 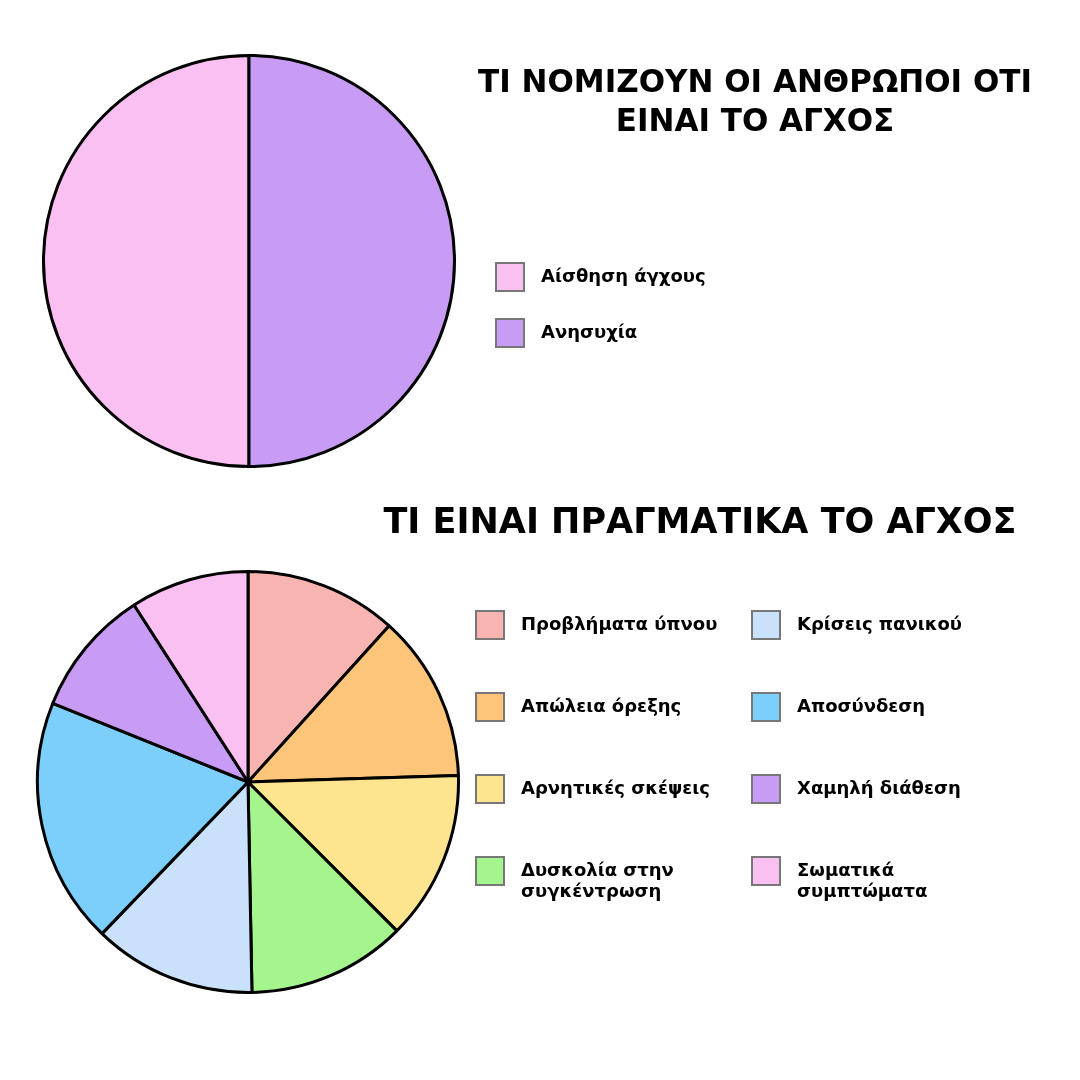 What do you see at coordinates (863, 880) in the screenshot?
I see `legend-label: Σωματικά συμπτώματα` at bounding box center [863, 880].